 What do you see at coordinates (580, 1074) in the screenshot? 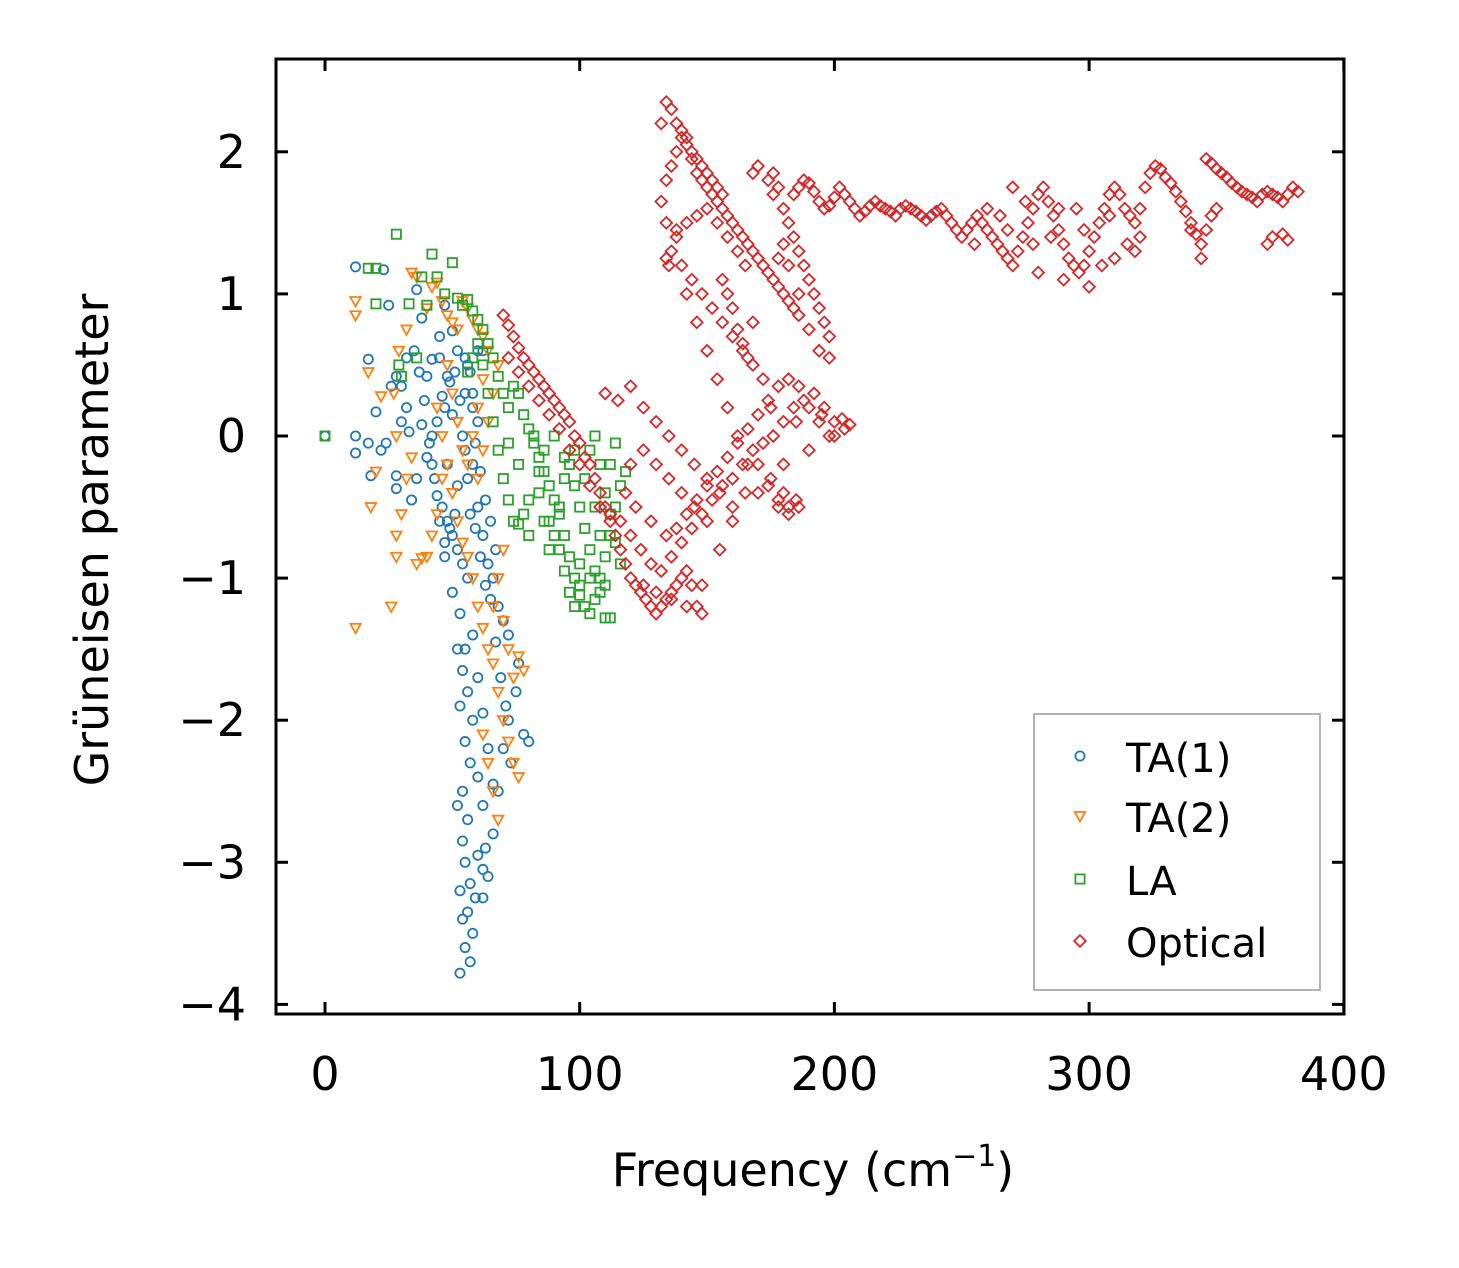
I see `x-tick-label: 100` at bounding box center [580, 1074].